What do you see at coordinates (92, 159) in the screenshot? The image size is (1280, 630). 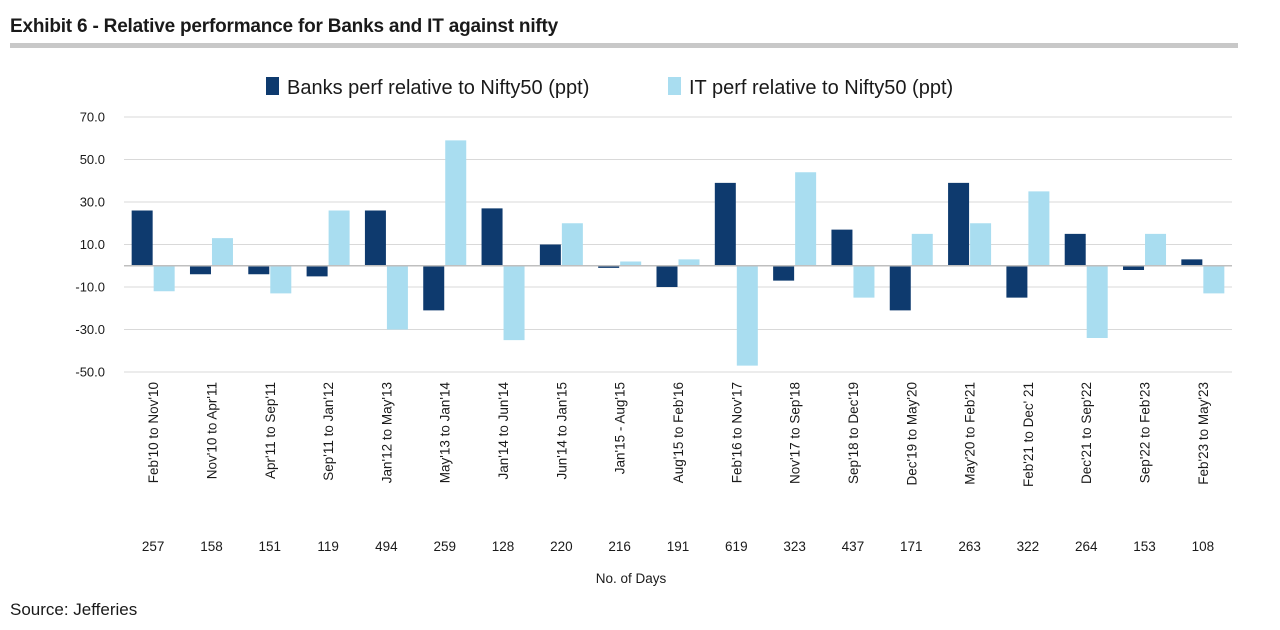 I see `y-tick-label: 50.0` at bounding box center [92, 159].